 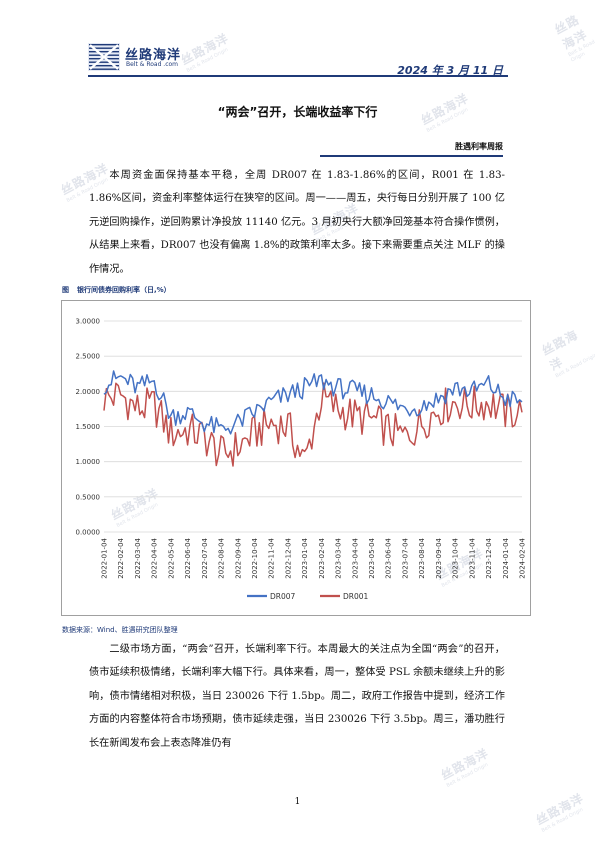 I want to click on x-tick-label: 2023-11-04, so click(x=472, y=557).